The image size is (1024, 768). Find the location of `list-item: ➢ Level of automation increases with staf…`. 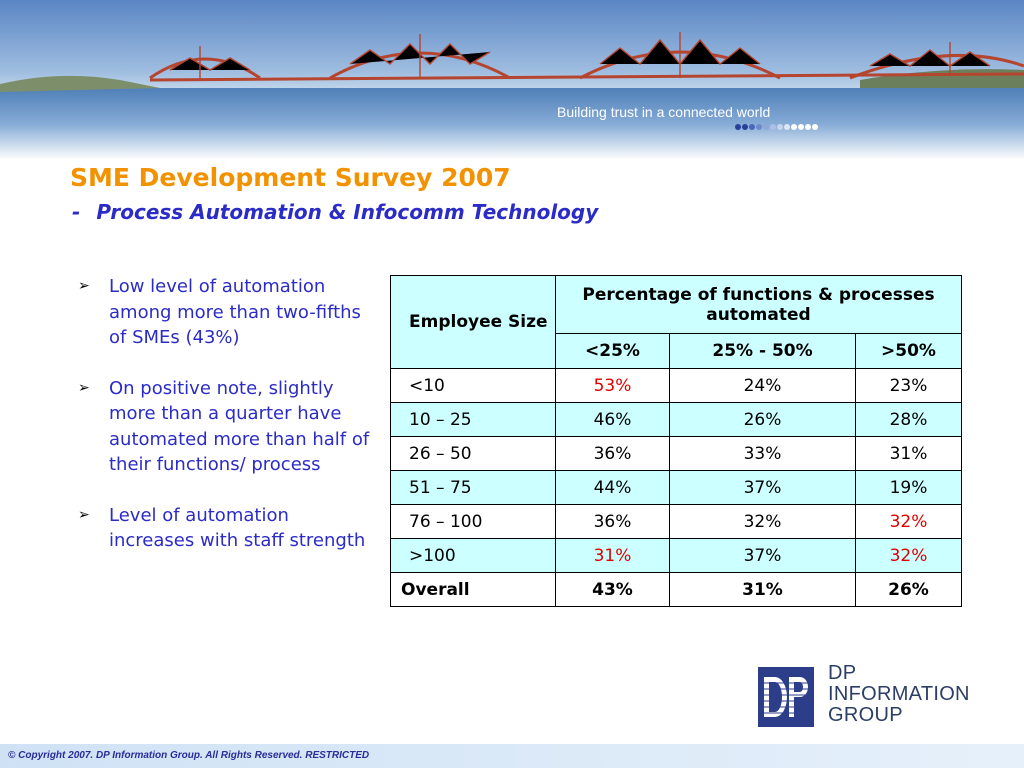

list-item: ➢ Level of automation increases with staf… is located at coordinates (228, 528).